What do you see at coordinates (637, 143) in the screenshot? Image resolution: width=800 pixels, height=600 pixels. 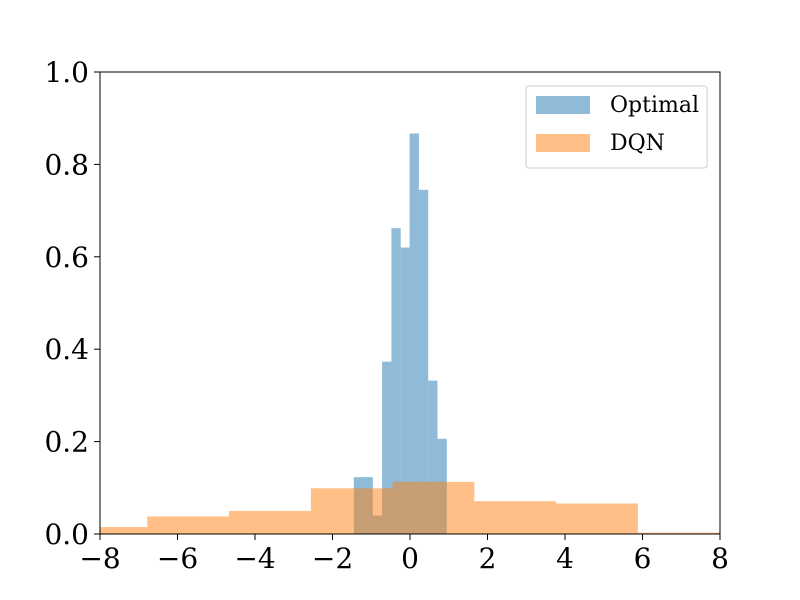 I see `legend-label-dqn: DQN` at bounding box center [637, 143].